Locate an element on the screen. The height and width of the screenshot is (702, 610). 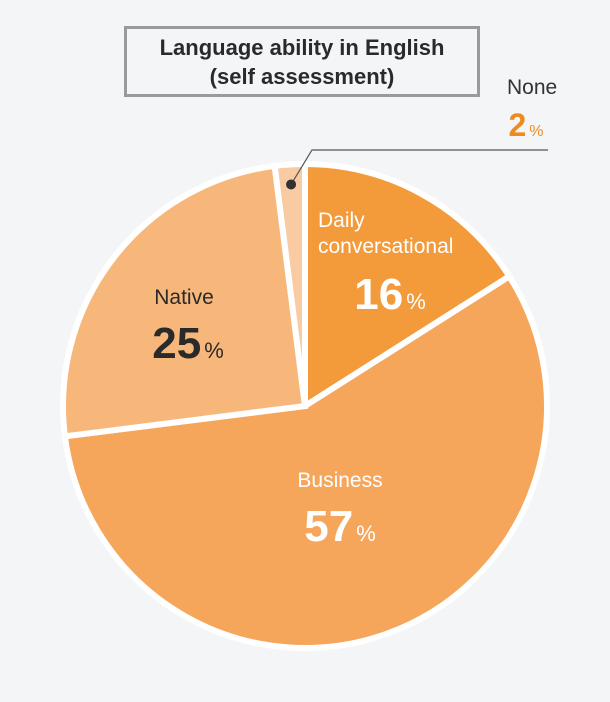
leader-dot-none is located at coordinates (291, 184).